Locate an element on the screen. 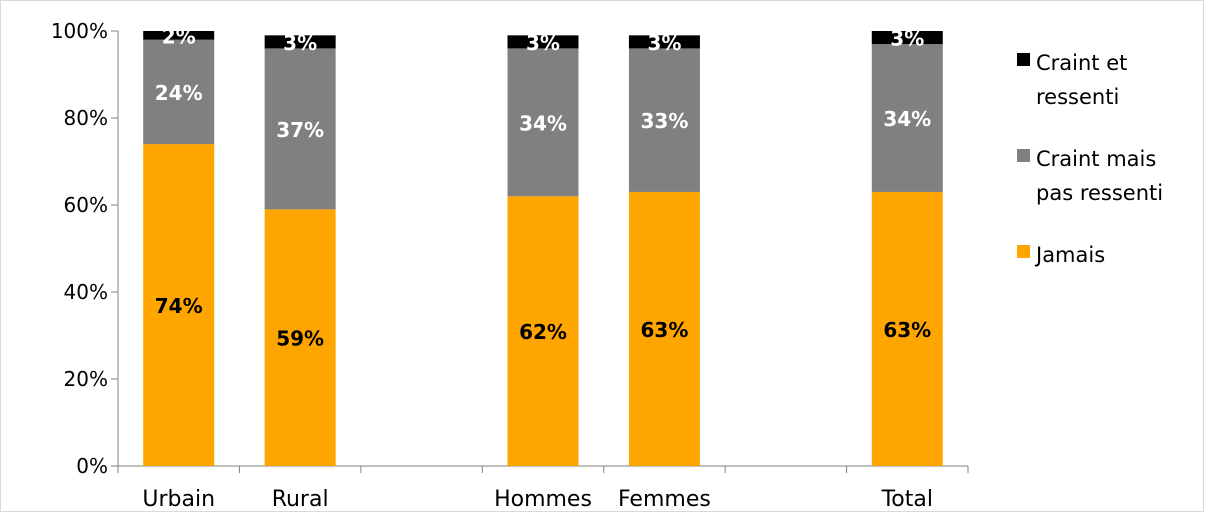  data-label: 62% is located at coordinates (543, 332).